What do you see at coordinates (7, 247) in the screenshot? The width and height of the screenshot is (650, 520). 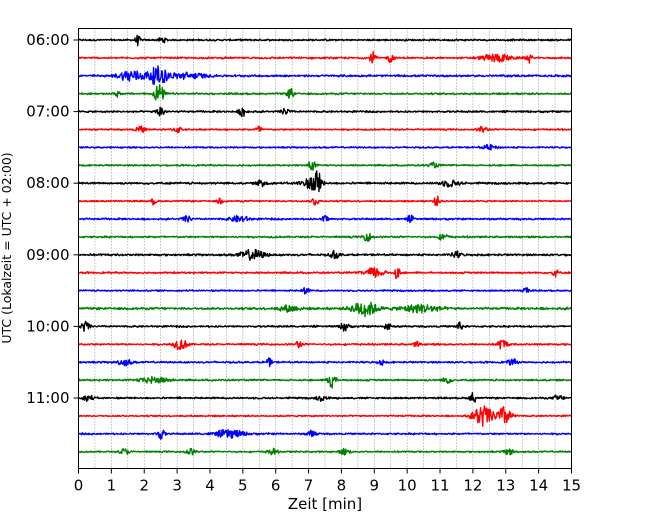 I see `y-axis-label: UTC (Lokalzeit = UTC + 02:00)` at bounding box center [7, 247].